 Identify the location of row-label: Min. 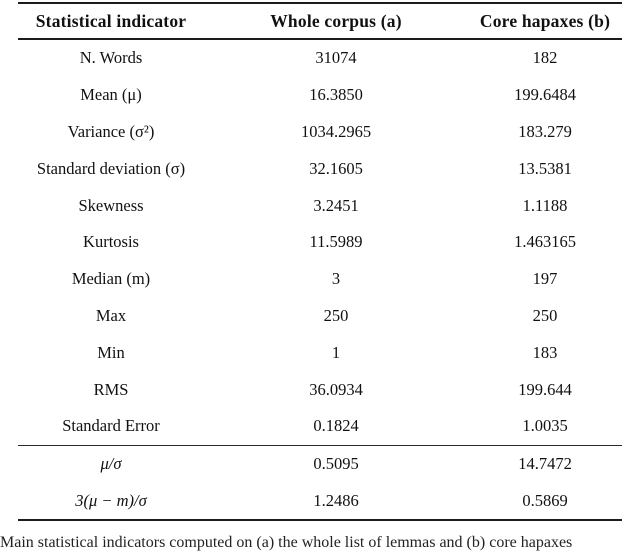
(111, 352).